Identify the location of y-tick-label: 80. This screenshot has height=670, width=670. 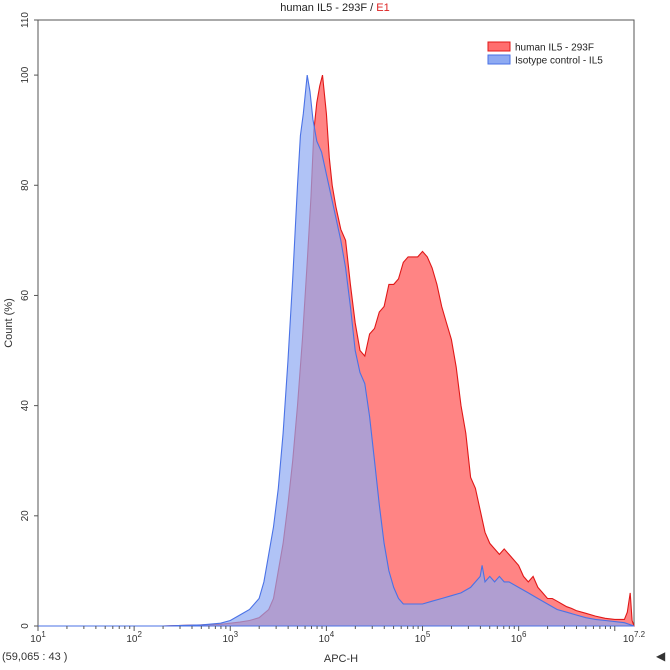
(25, 185).